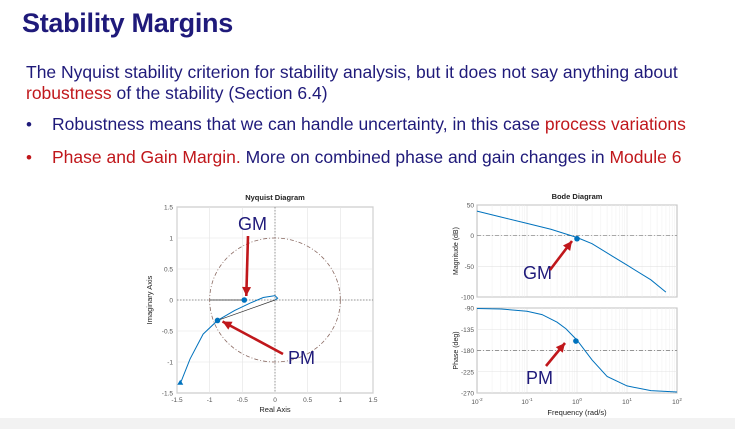 The width and height of the screenshot is (735, 429). What do you see at coordinates (467, 298) in the screenshot?
I see `bode-y-tick-label: -100` at bounding box center [467, 298].